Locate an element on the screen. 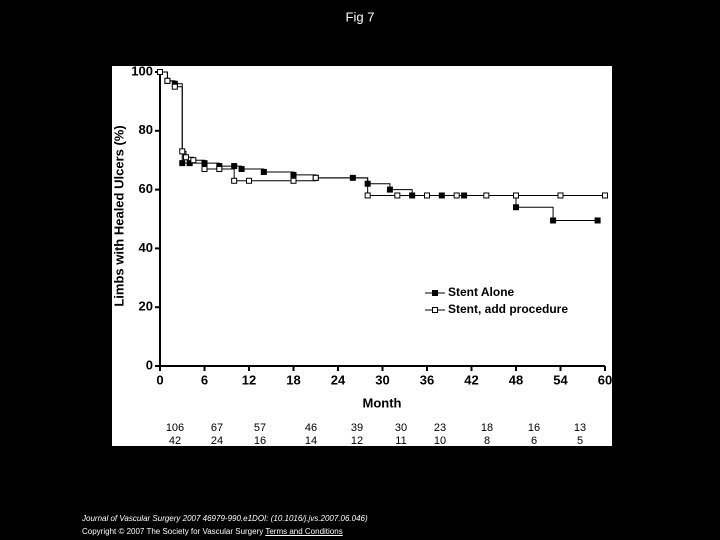  x-tick-label: 0 is located at coordinates (159, 379).